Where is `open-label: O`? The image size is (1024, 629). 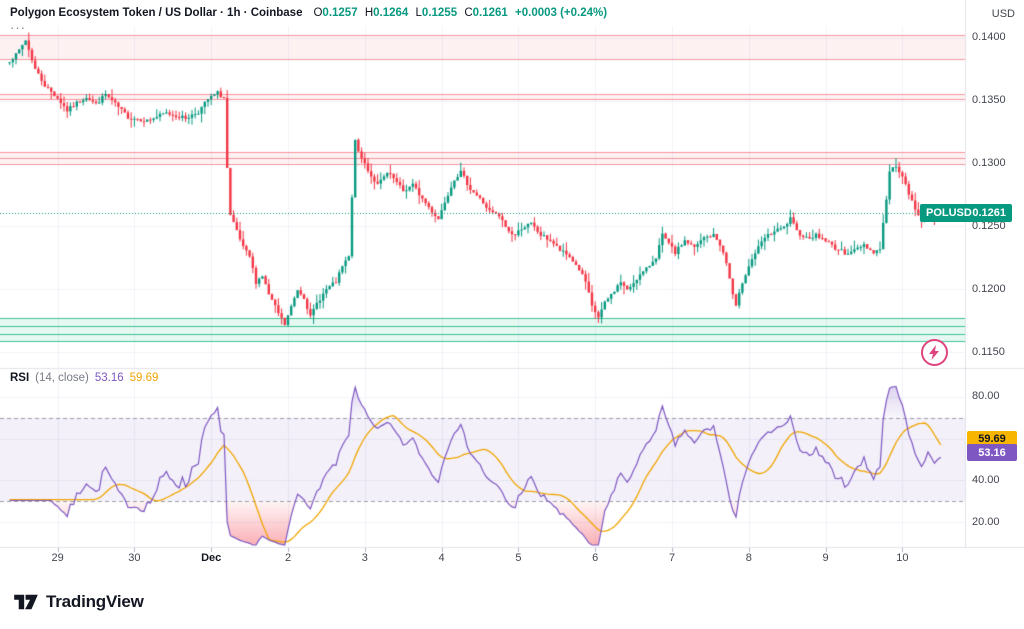 open-label: O is located at coordinates (318, 13).